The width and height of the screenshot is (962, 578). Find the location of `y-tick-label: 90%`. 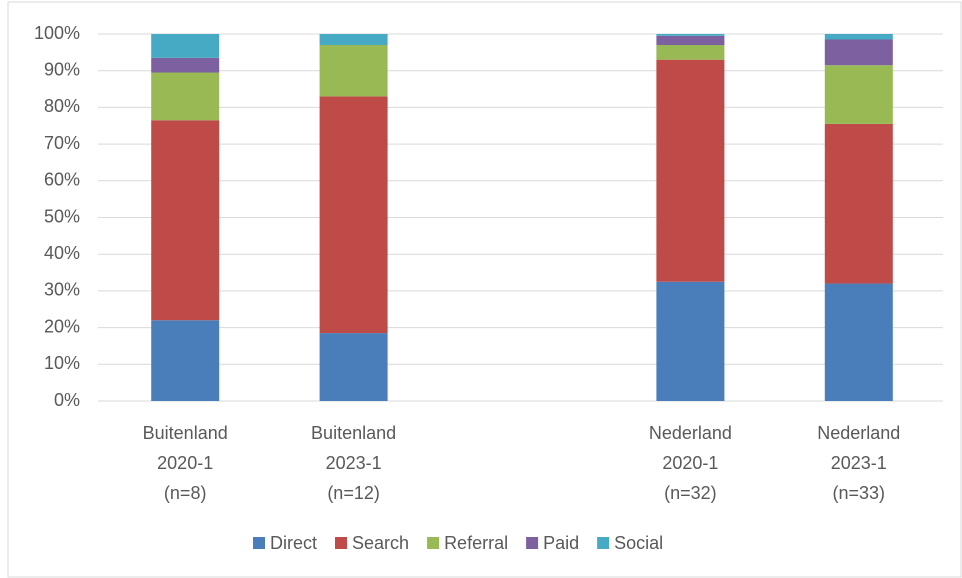

y-tick-label: 90% is located at coordinates (62, 69).